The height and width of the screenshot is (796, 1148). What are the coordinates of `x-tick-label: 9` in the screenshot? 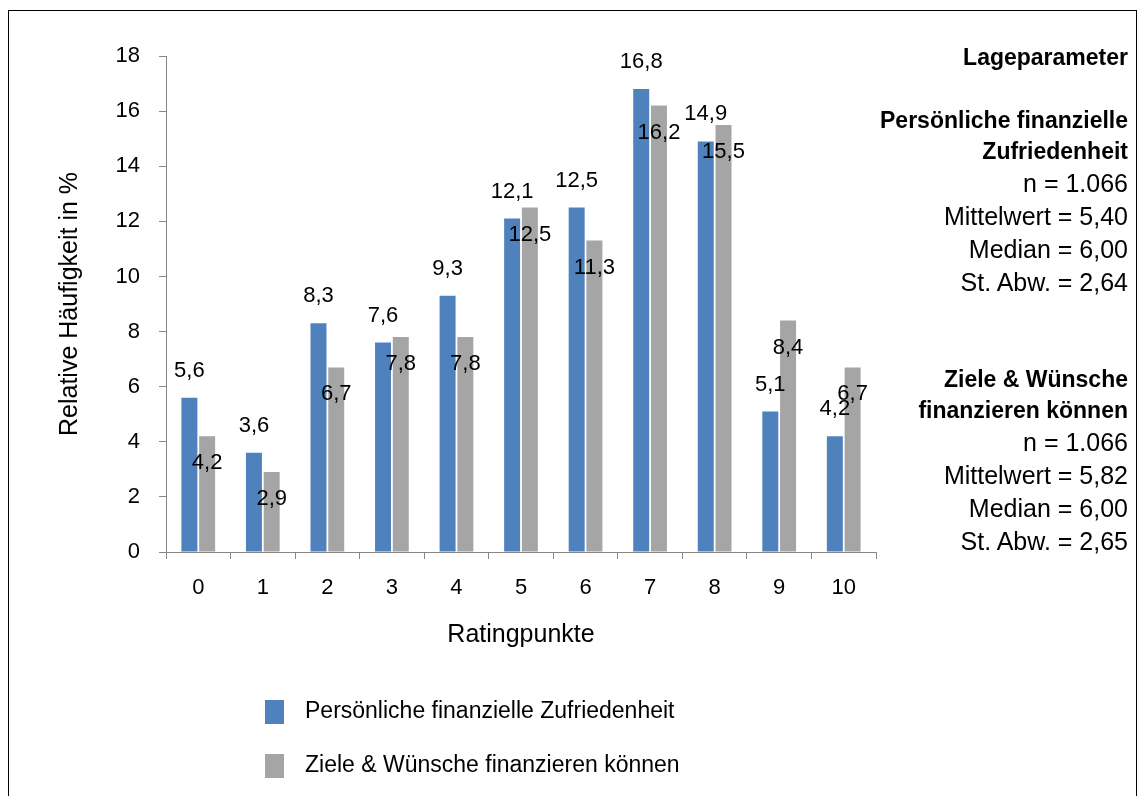 It's located at (779, 587).